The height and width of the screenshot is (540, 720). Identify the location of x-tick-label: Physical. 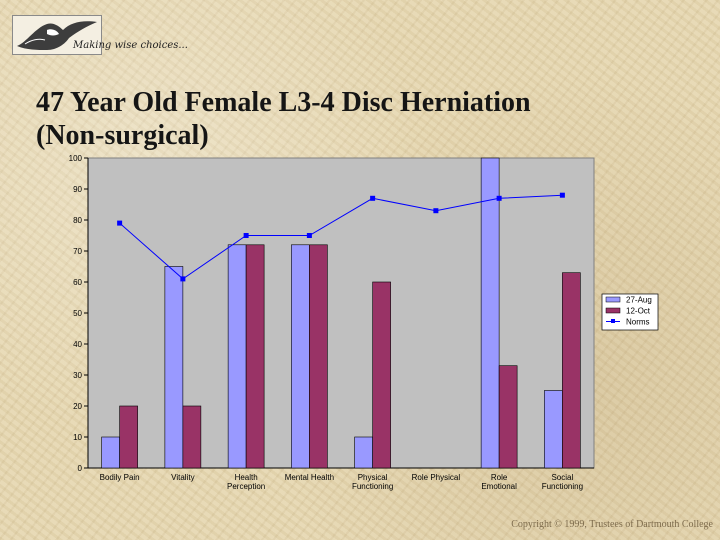
(373, 477).